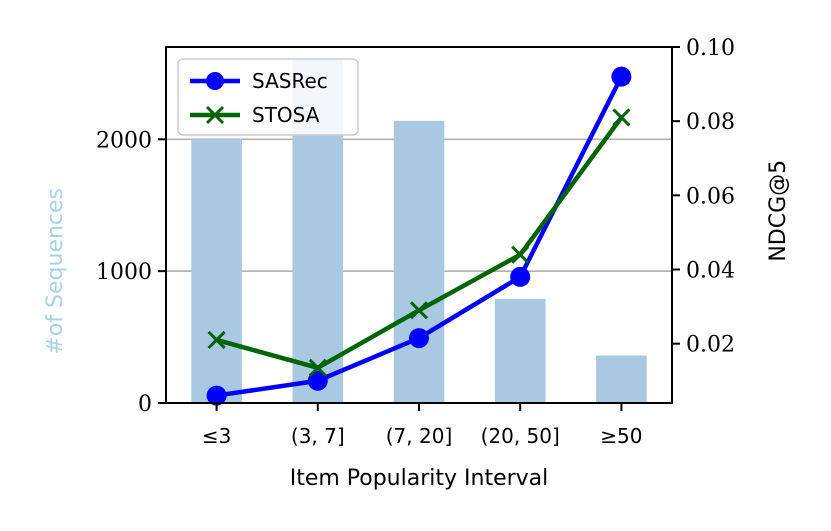 Image resolution: width=831 pixels, height=531 pixels. What do you see at coordinates (778, 211) in the screenshot?
I see `y-axis-label-right: NDCG@5` at bounding box center [778, 211].